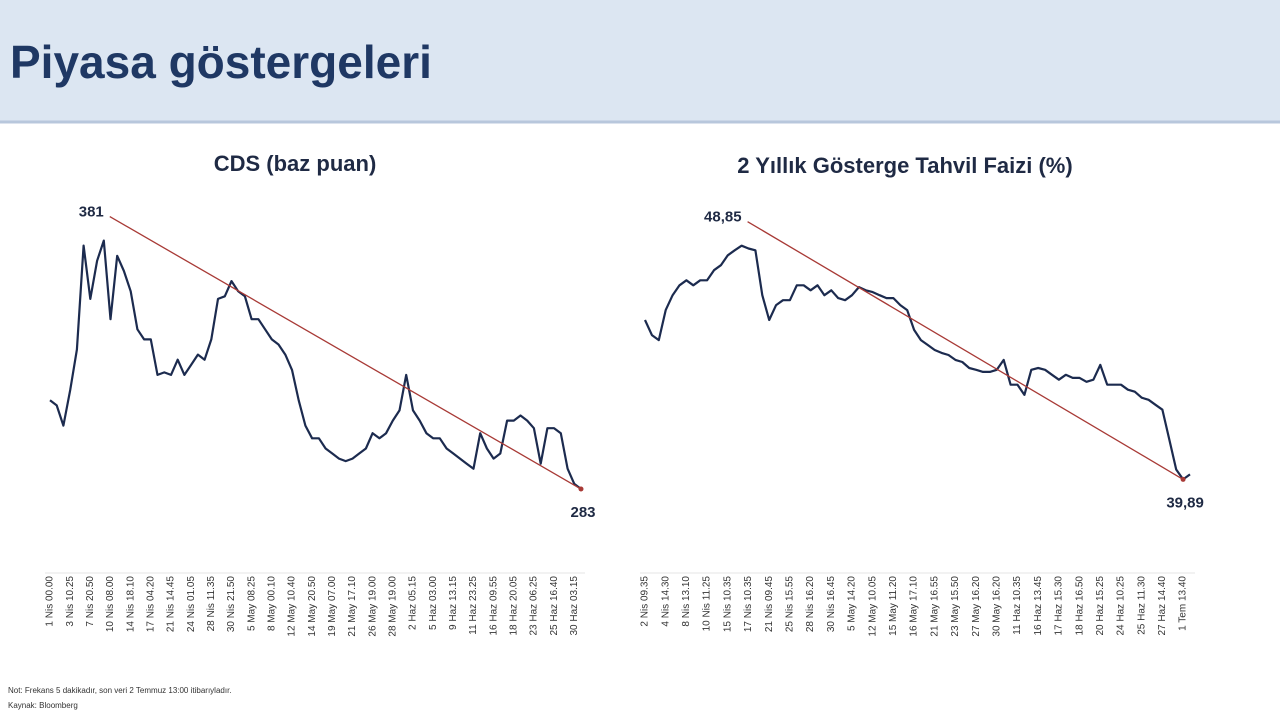  I want to click on x-tick-label: 26 May 19.00, so click(372, 606).